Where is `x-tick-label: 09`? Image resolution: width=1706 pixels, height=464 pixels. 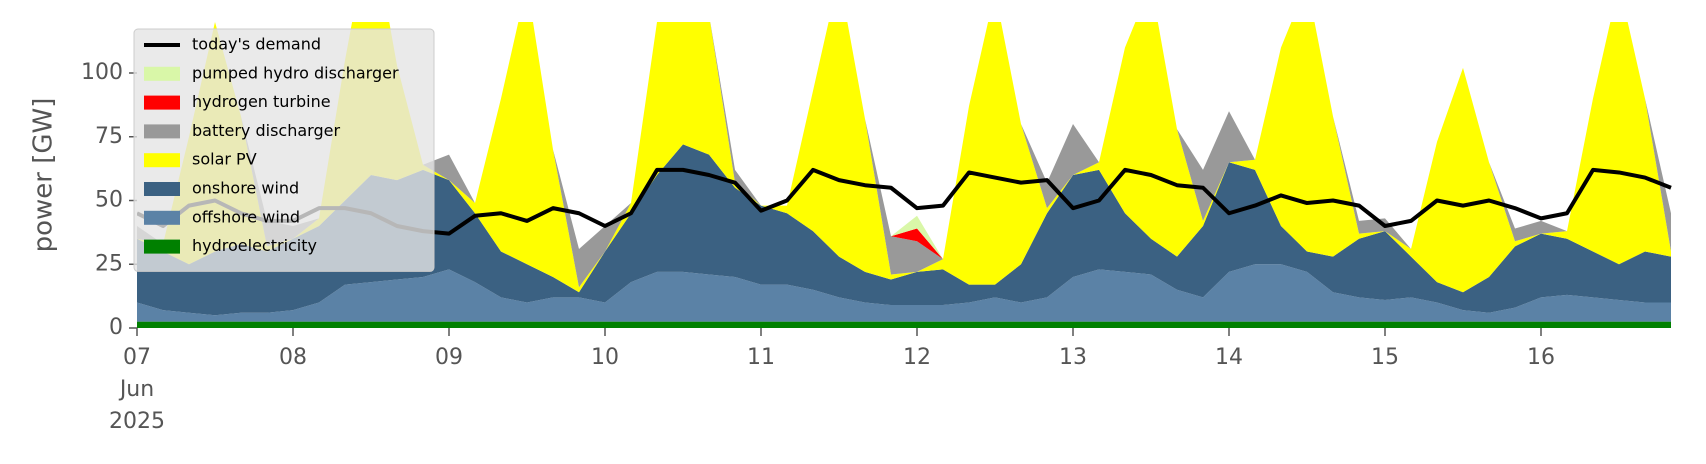 x-tick-label: 09 is located at coordinates (449, 357).